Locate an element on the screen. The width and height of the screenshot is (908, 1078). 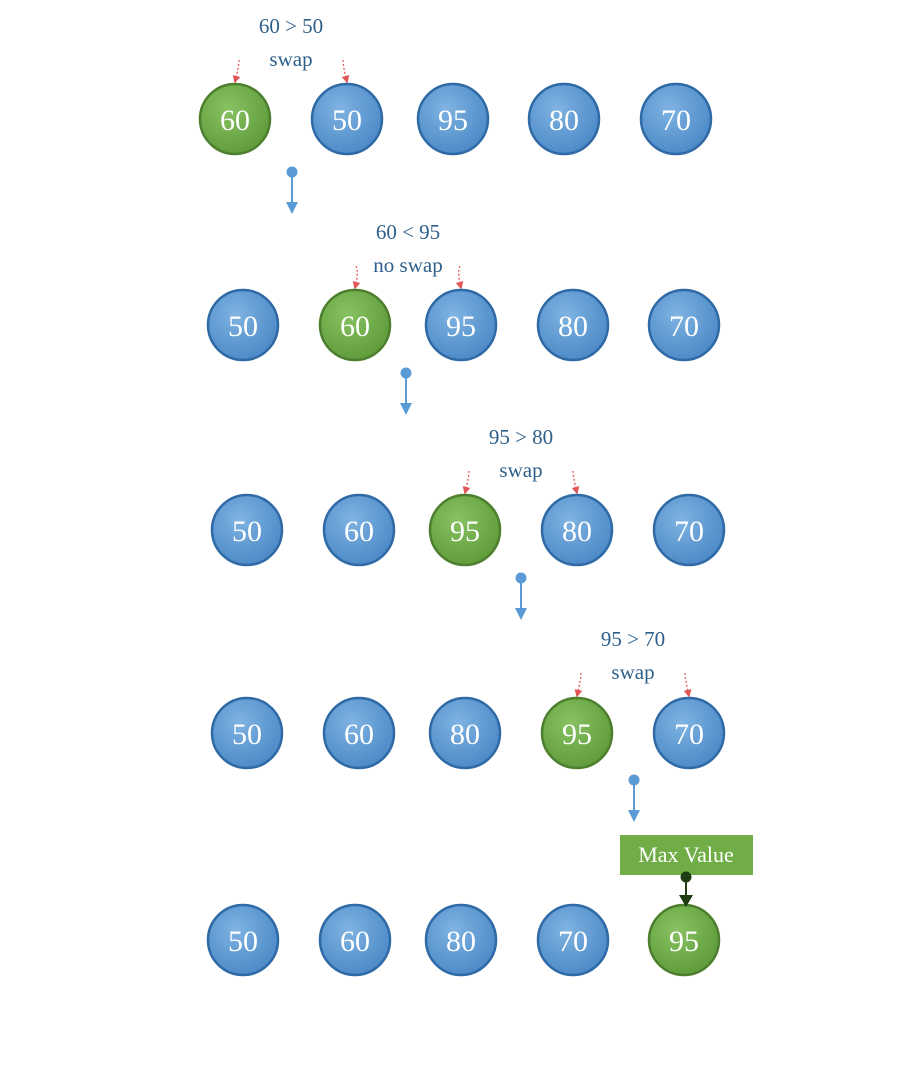
value-node-r4-c1: 50 is located at coordinates (247, 733).